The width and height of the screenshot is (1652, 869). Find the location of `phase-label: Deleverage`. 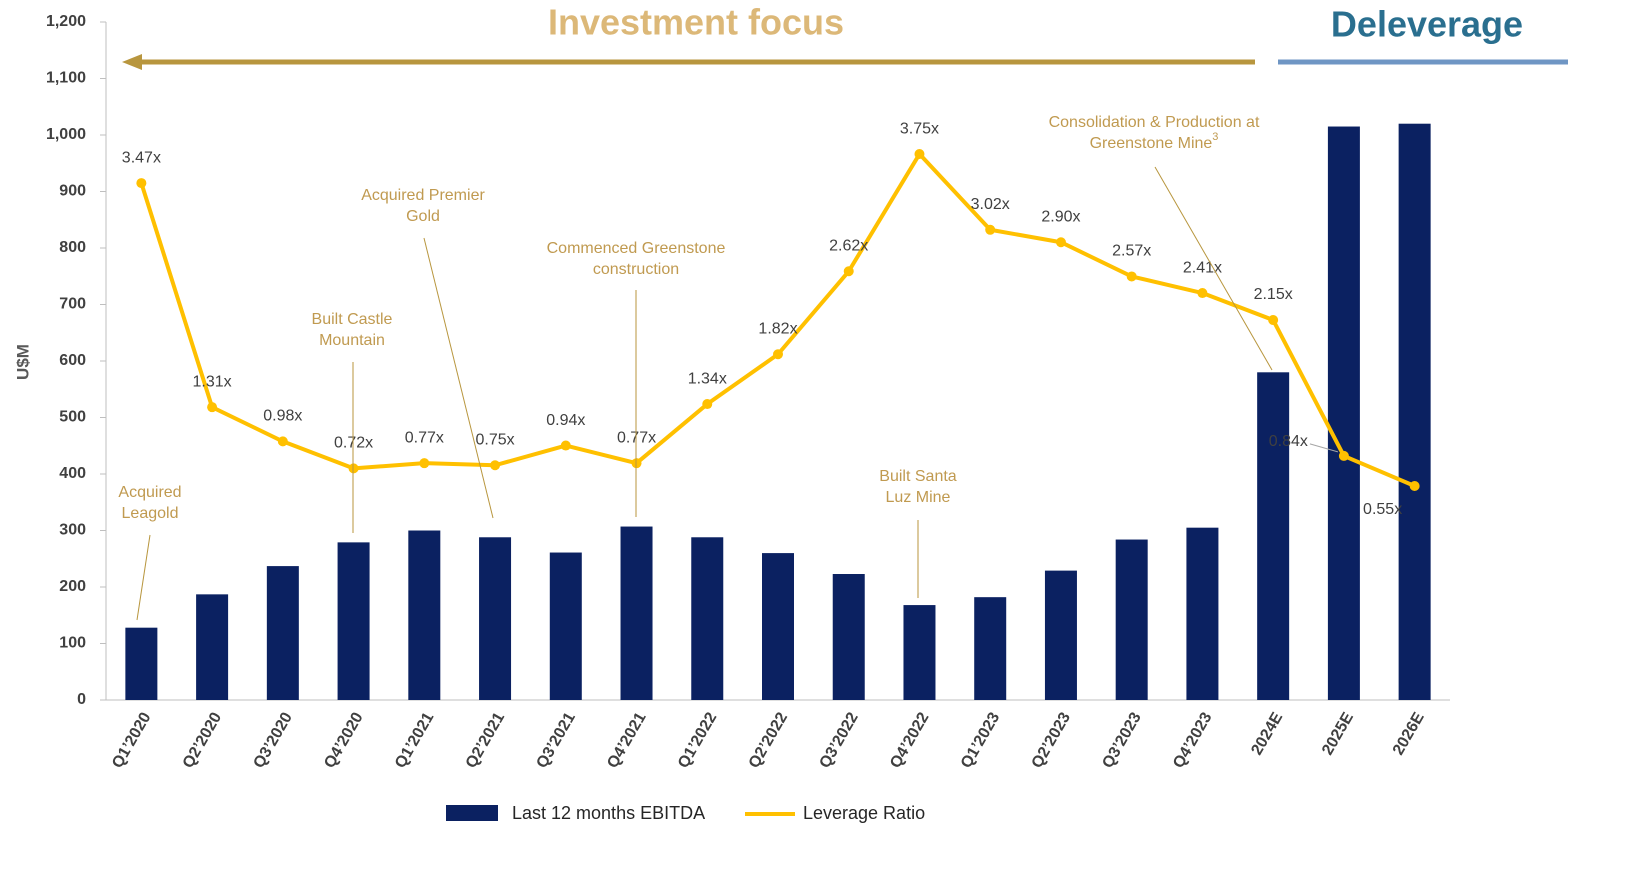

phase-label: Deleverage is located at coordinates (1427, 24).